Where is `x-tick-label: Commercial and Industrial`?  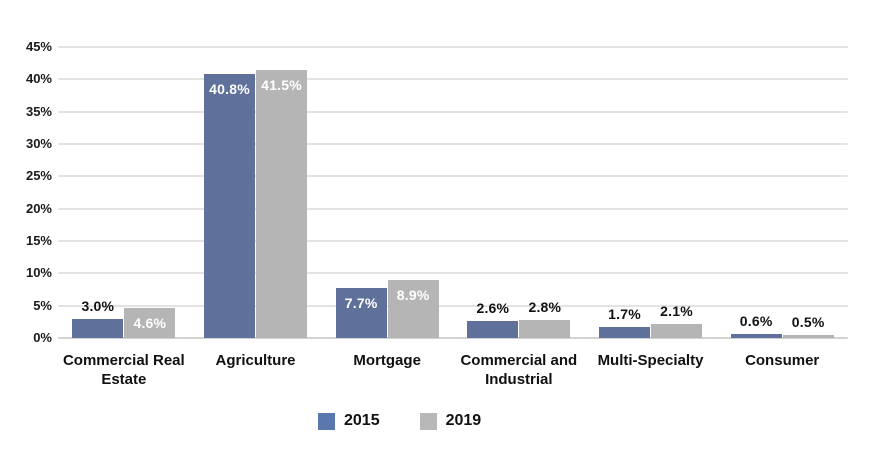 x-tick-label: Commercial and Industrial is located at coordinates (519, 370).